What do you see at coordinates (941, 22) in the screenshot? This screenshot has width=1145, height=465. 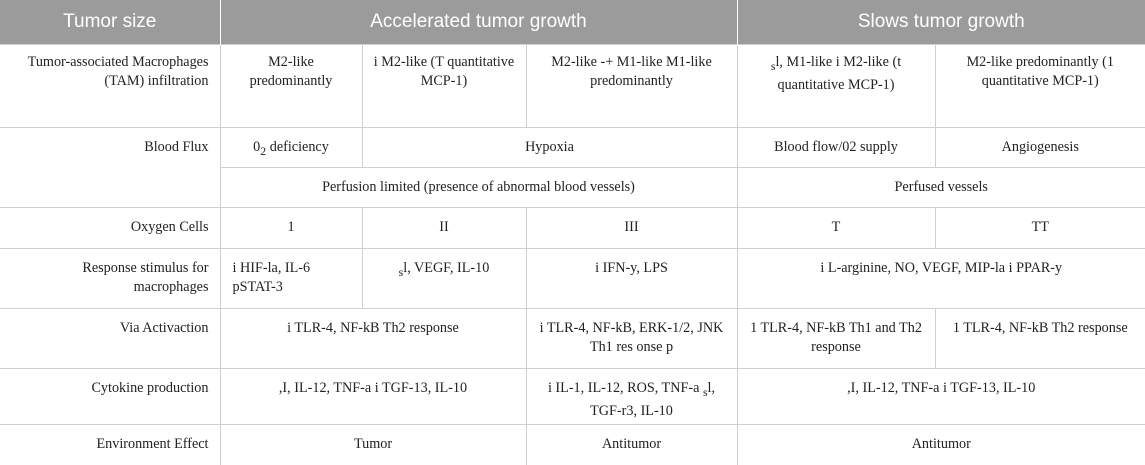 I see `header-slows-growth: Slows tumor growth` at bounding box center [941, 22].